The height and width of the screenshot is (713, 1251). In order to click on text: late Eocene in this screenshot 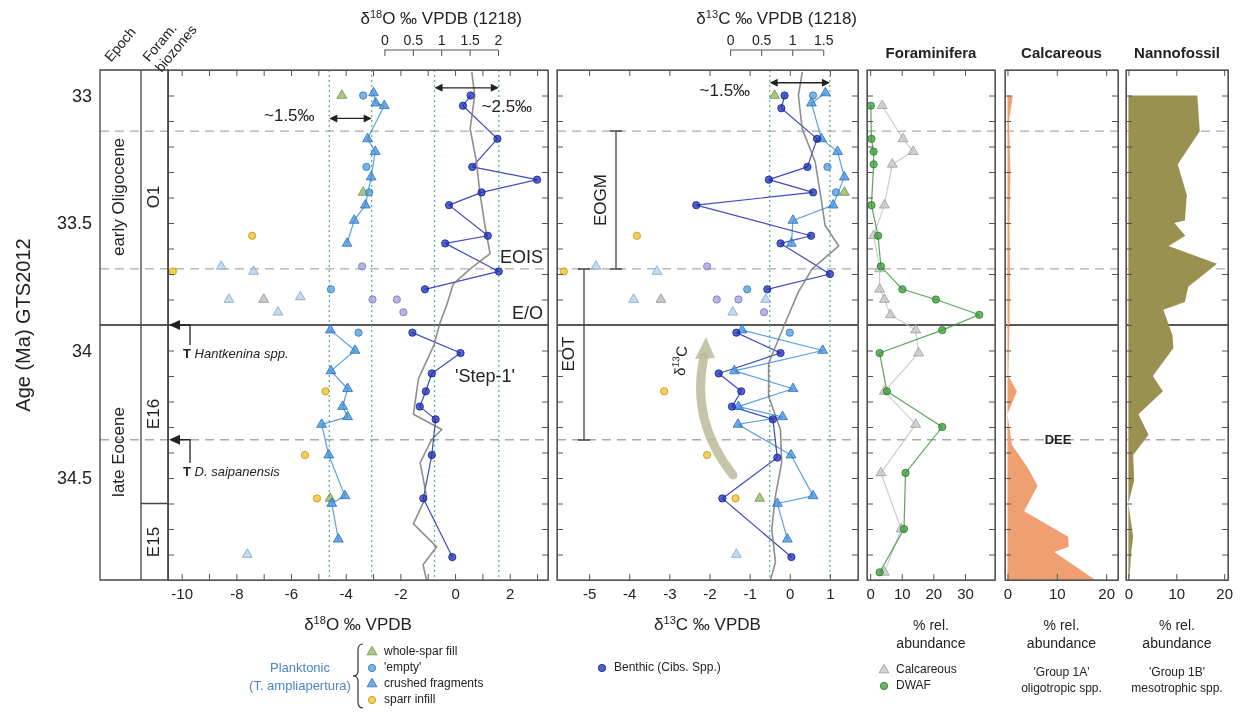, I will do `click(119, 452)`.